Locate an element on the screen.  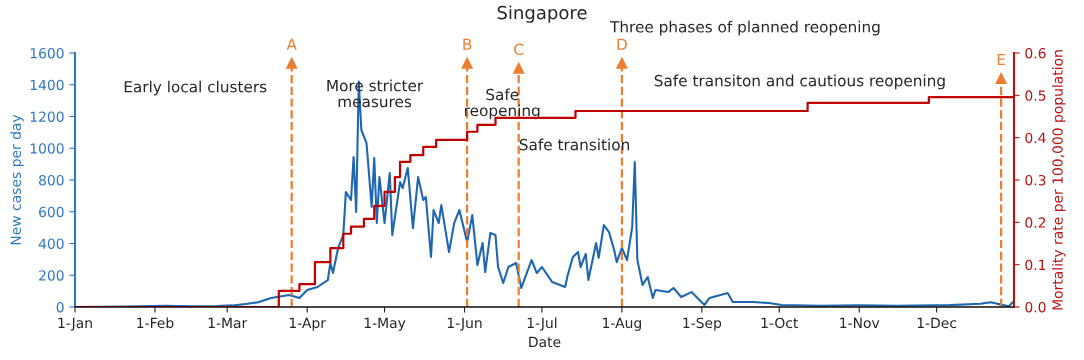
annotation: Safe reopening is located at coordinates (502, 104).